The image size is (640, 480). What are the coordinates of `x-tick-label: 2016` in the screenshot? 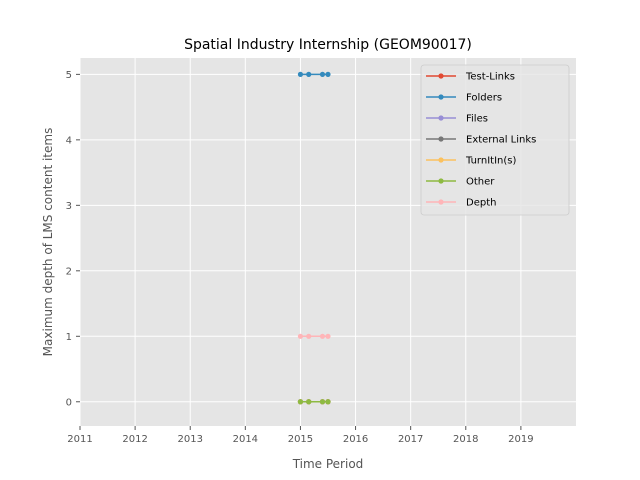 It's located at (355, 439).